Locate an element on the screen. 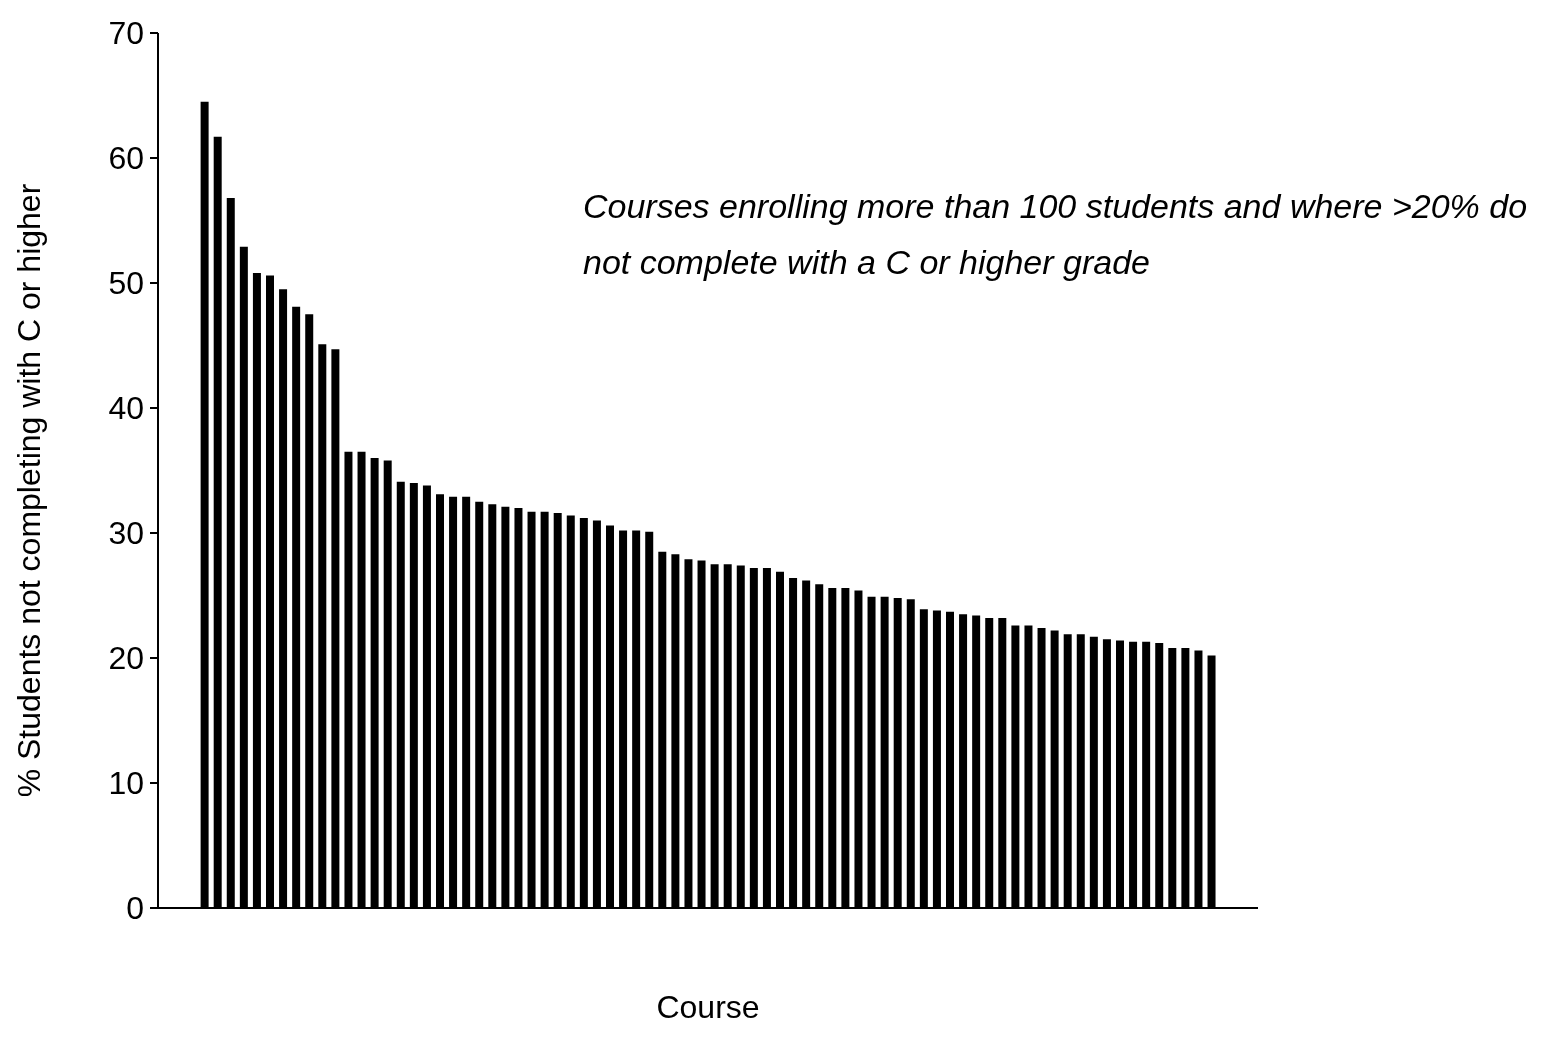 Image resolution: width=1566 pixels, height=1045 pixels. y-tick-label: 40 is located at coordinates (126, 408).